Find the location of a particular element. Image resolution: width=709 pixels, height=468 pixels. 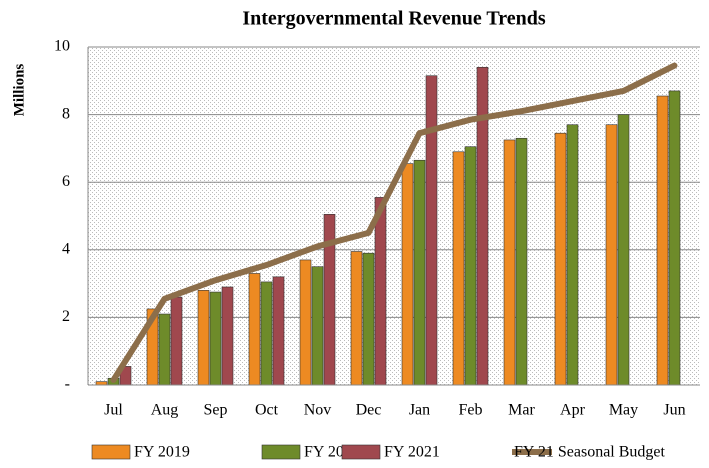

y-tick-label: 10 is located at coordinates (62, 46).